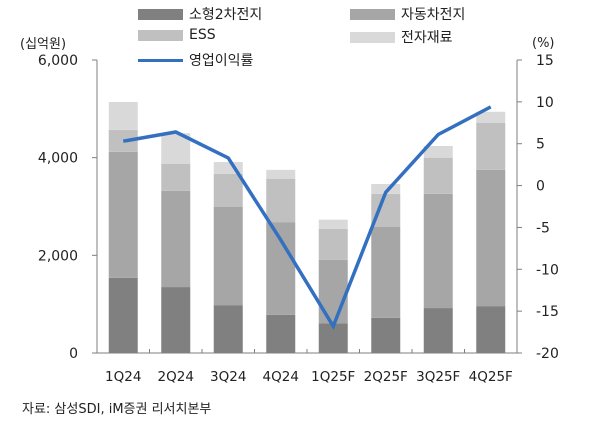  Describe the element at coordinates (73, 354) in the screenshot. I see `left-tick-label: 0` at that location.